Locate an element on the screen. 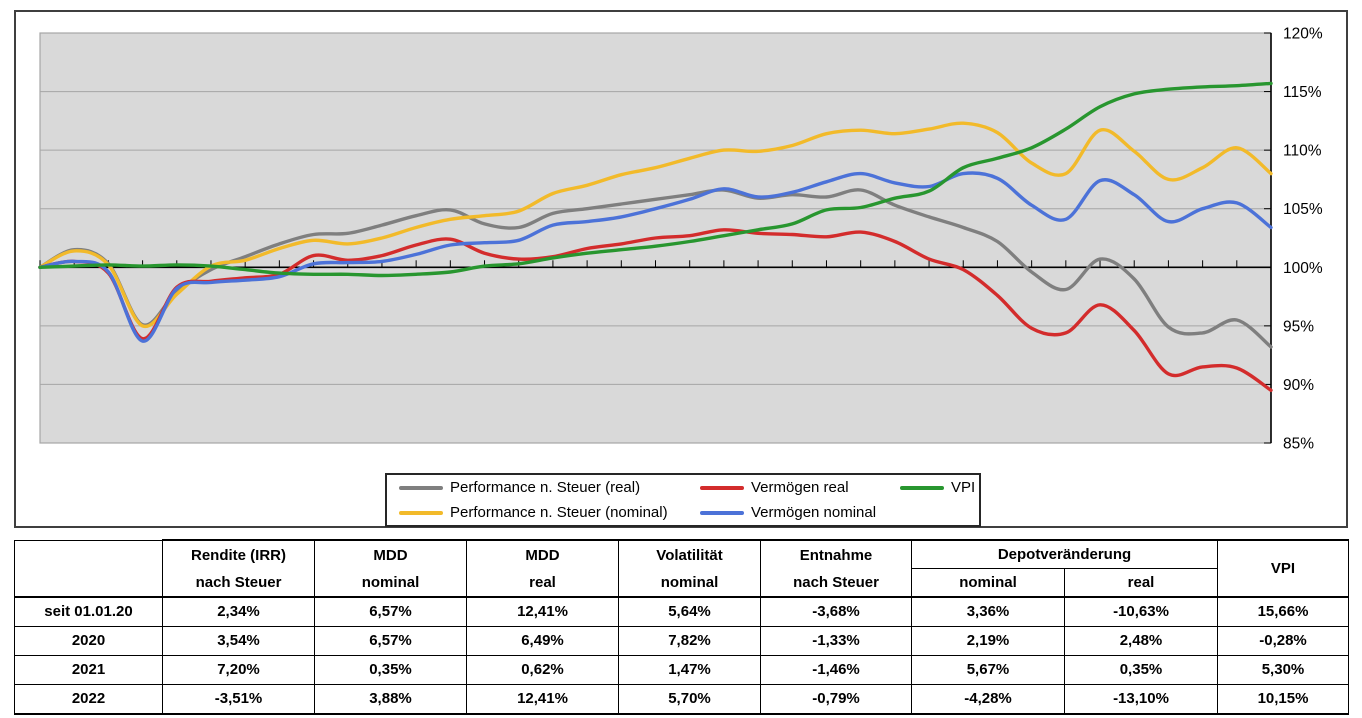  table-header-row-2: nominal real is located at coordinates (682, 583).